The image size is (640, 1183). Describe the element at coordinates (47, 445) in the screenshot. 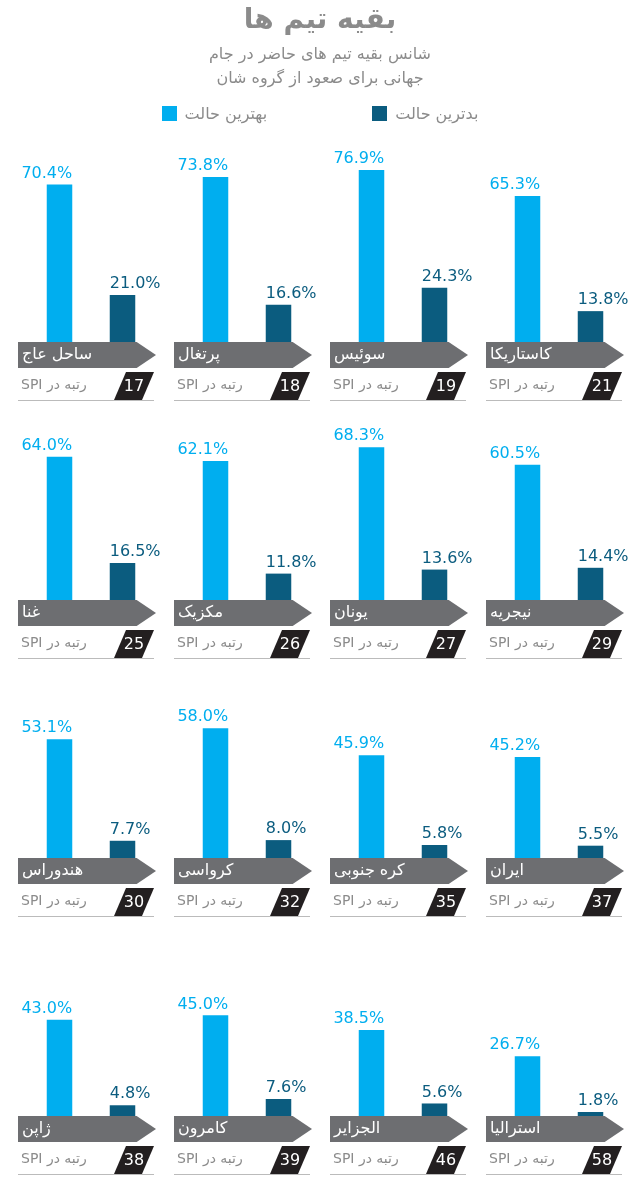

I see `data-label: 64.0%` at that location.